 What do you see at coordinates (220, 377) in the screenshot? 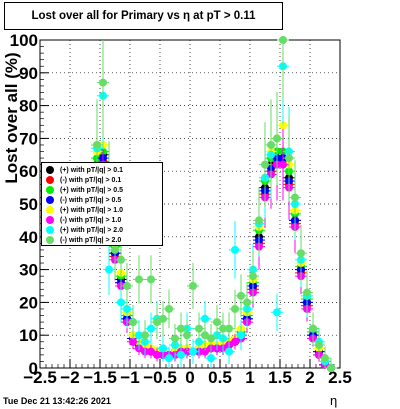
I see `x-tick-label: 0.5` at bounding box center [220, 377].